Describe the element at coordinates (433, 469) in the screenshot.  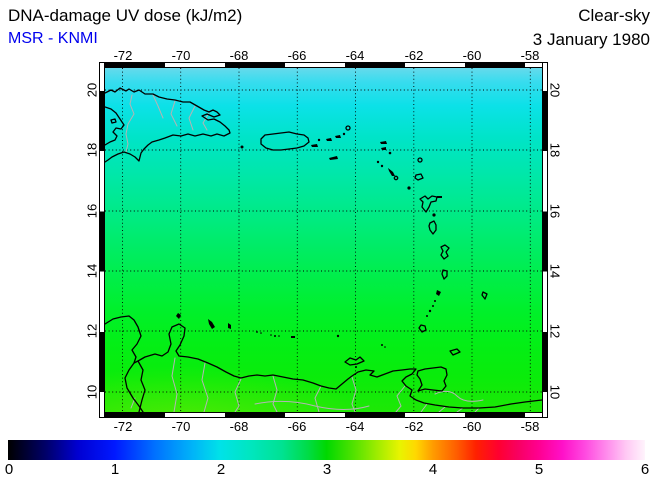
I see `colorbar-tick: 4` at that location.